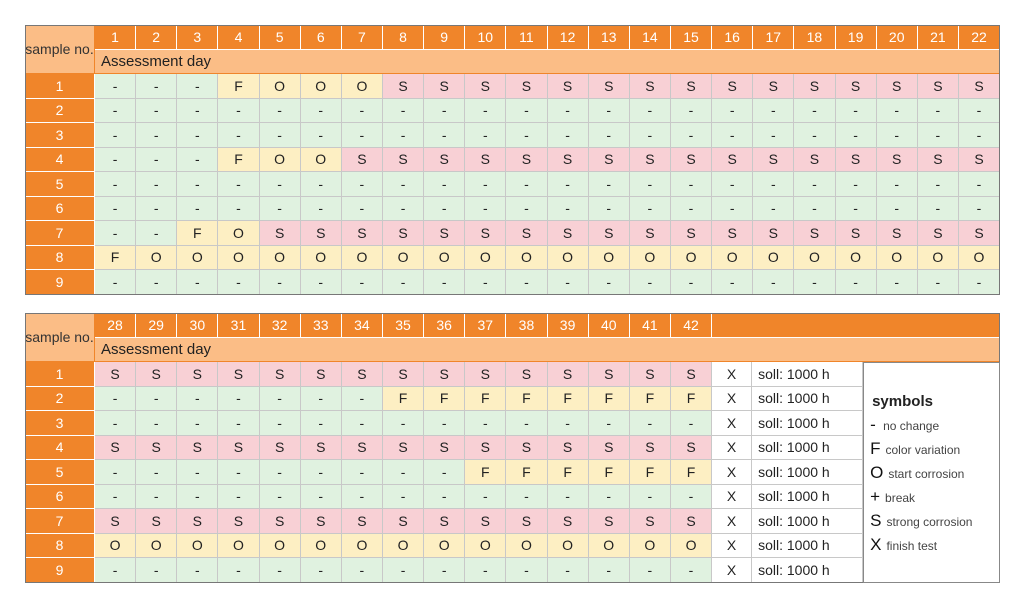  What do you see at coordinates (902, 401) in the screenshot?
I see `legend-title: symbols` at bounding box center [902, 401].